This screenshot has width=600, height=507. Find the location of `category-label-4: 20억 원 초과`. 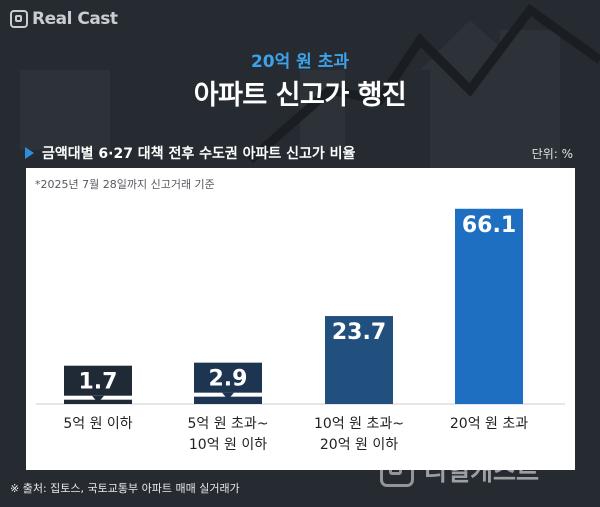

category-label-4: 20억 원 초과 is located at coordinates (489, 424).